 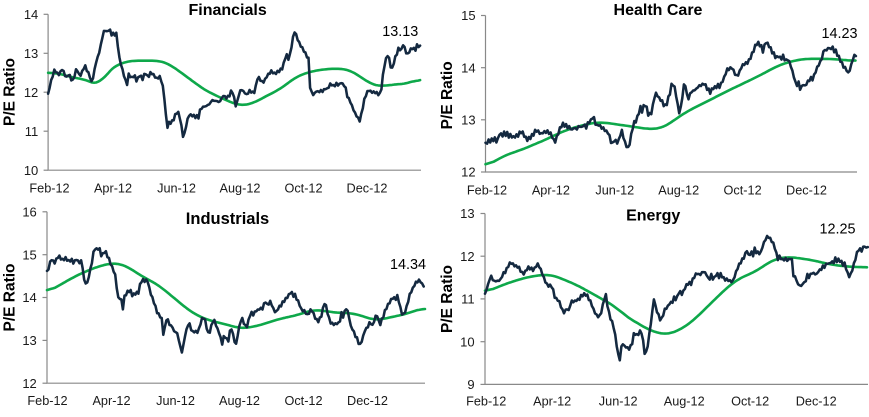 I want to click on svg-text: Financials, so click(x=227, y=10).